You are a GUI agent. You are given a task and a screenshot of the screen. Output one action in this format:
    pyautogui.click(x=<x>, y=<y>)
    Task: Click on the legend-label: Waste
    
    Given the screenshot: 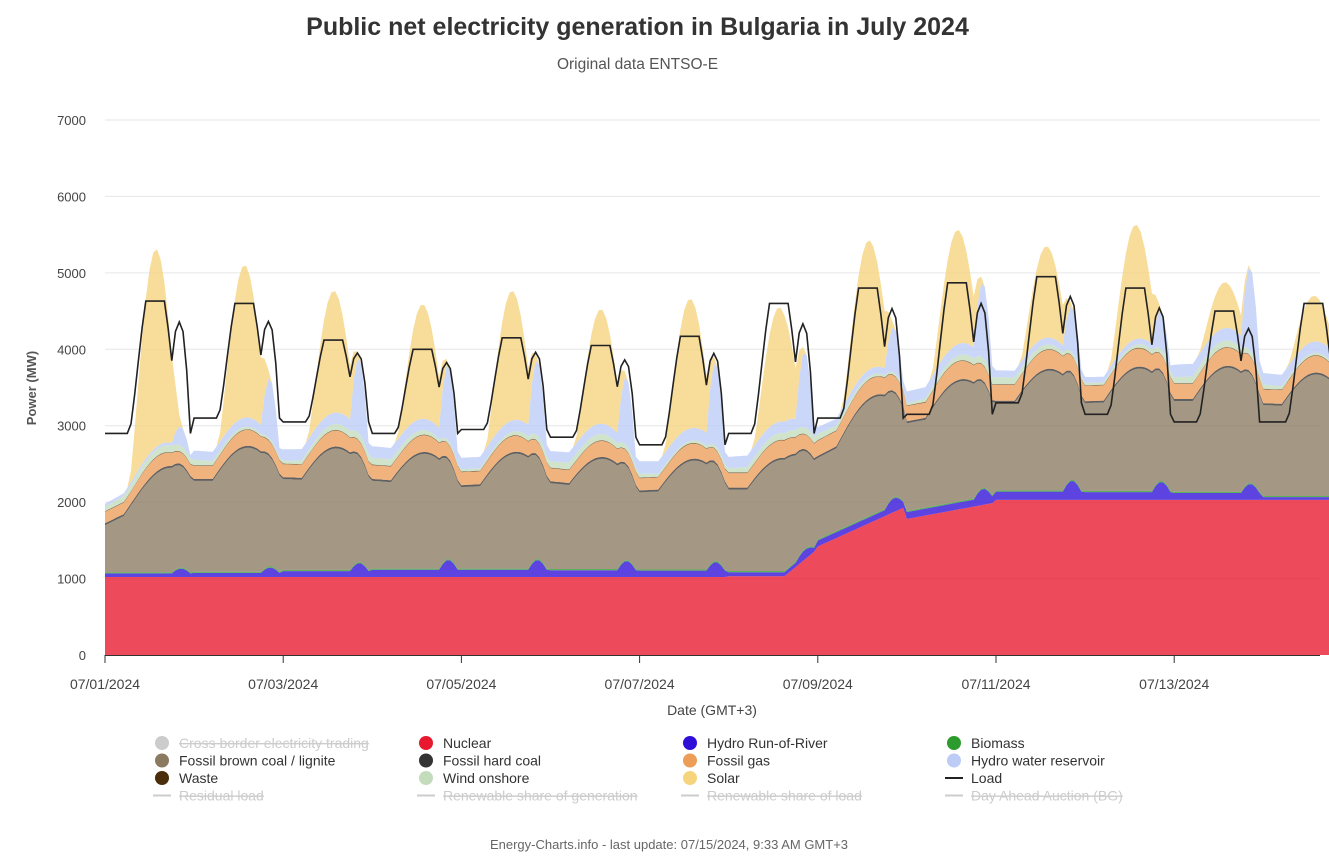 What is the action you would take?
    pyautogui.click(x=198, y=778)
    